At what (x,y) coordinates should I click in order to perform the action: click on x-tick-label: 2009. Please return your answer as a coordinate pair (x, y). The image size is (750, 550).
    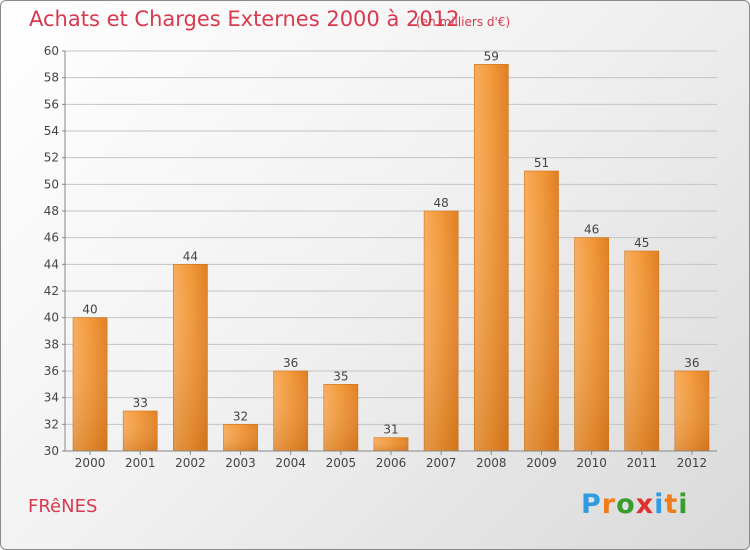
    Looking at the image, I should click on (541, 463).